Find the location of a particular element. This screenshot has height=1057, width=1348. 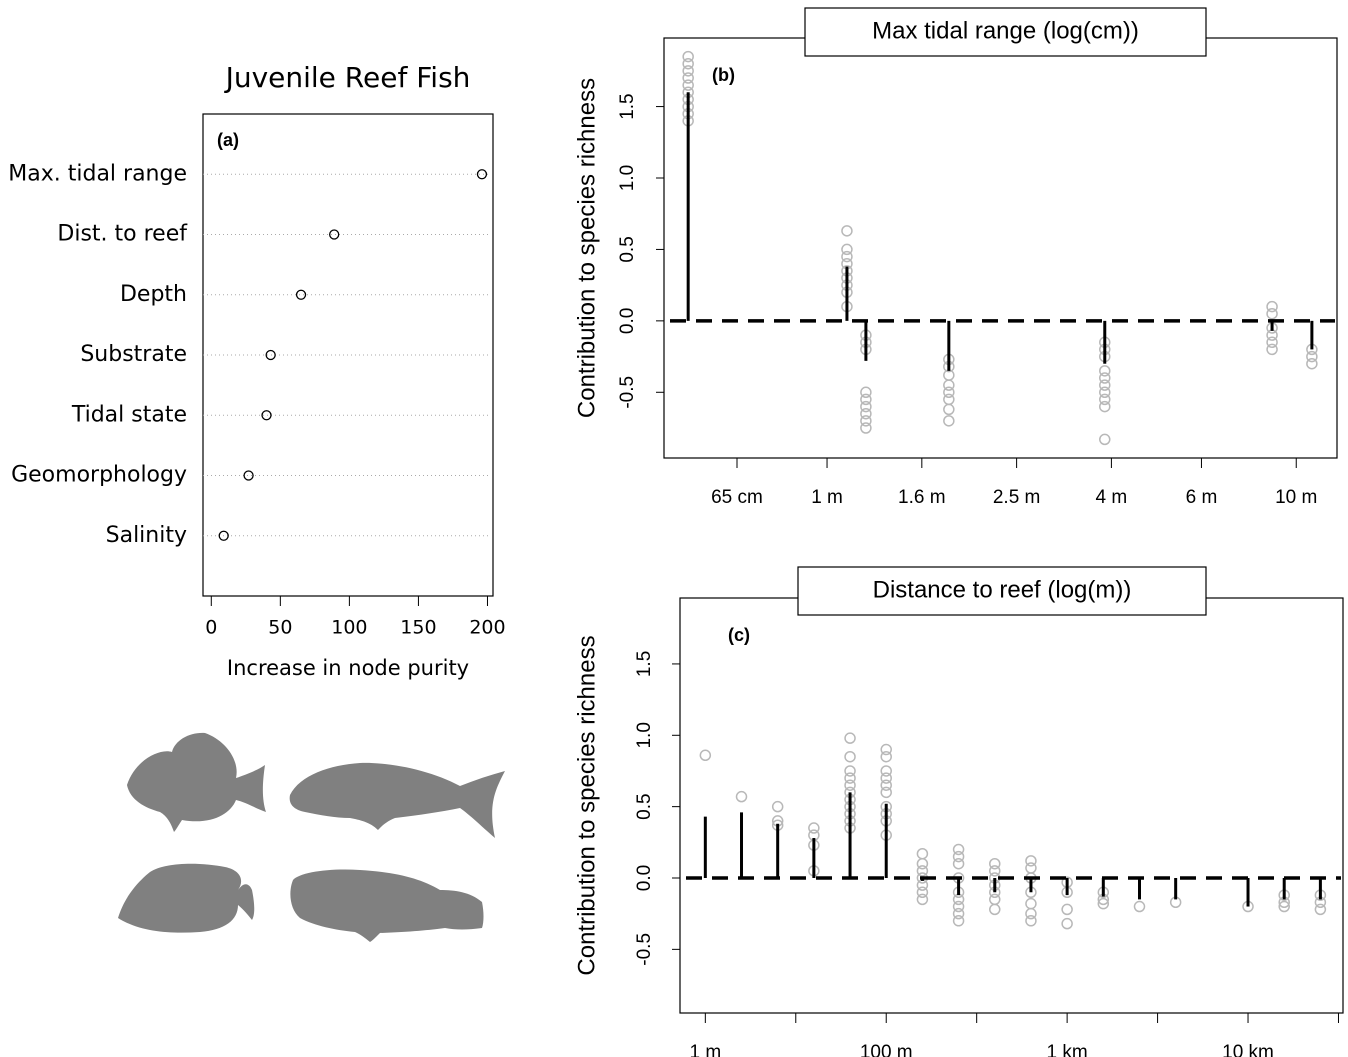

x-tick-label: 0 is located at coordinates (211, 628).